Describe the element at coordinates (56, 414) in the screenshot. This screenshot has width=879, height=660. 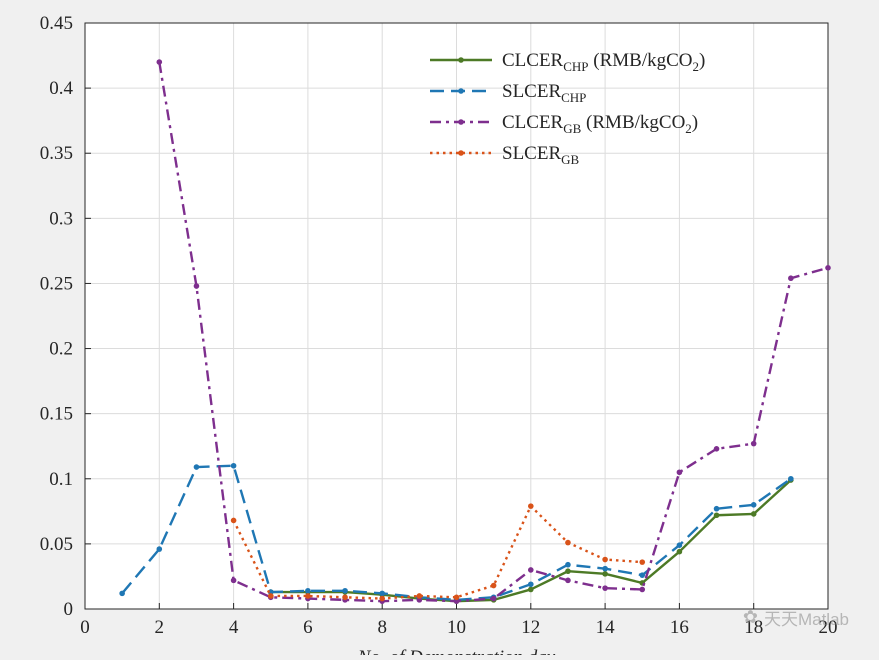
I see `y-tick-label: 0.15` at that location.